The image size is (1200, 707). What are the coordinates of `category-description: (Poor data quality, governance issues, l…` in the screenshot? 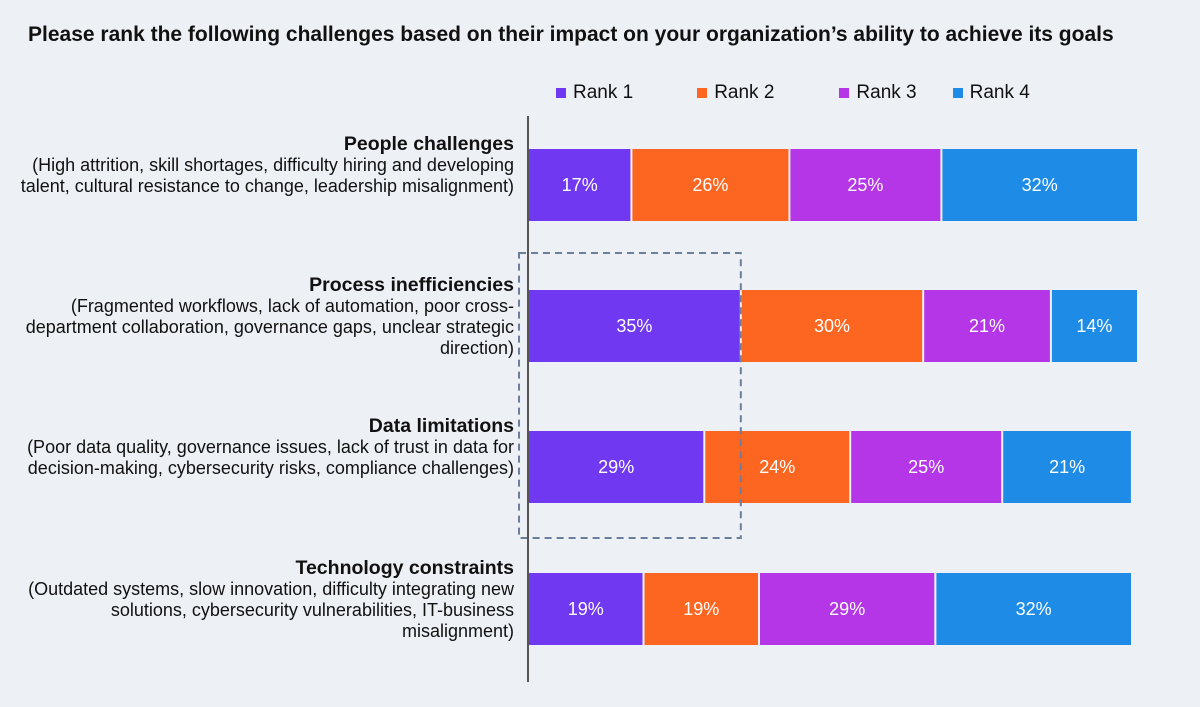 It's located at (270, 457).